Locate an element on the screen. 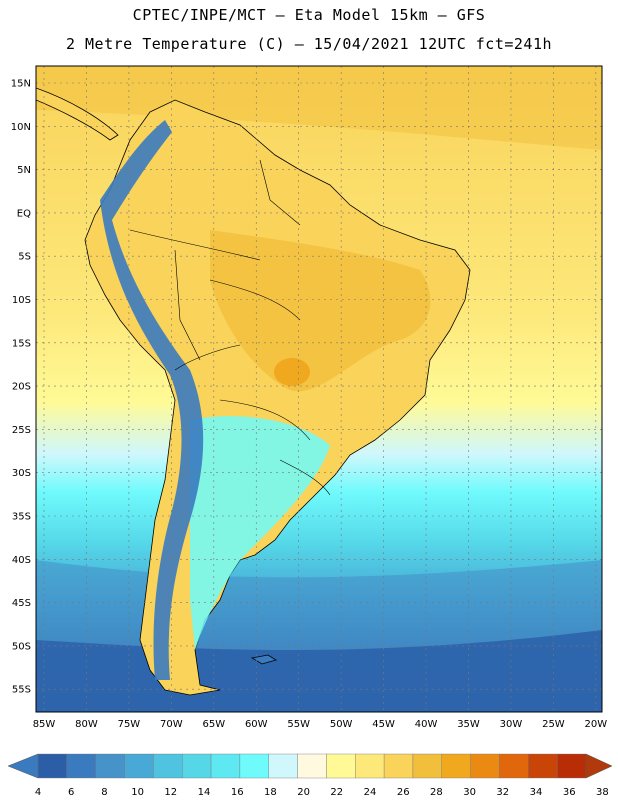 This screenshot has height=800, width=618. lat-label: EQ is located at coordinates (24, 213).